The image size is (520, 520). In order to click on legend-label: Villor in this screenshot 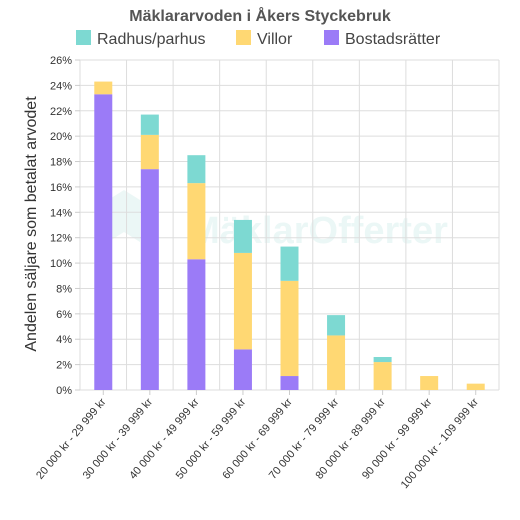, I will do `click(275, 39)`.